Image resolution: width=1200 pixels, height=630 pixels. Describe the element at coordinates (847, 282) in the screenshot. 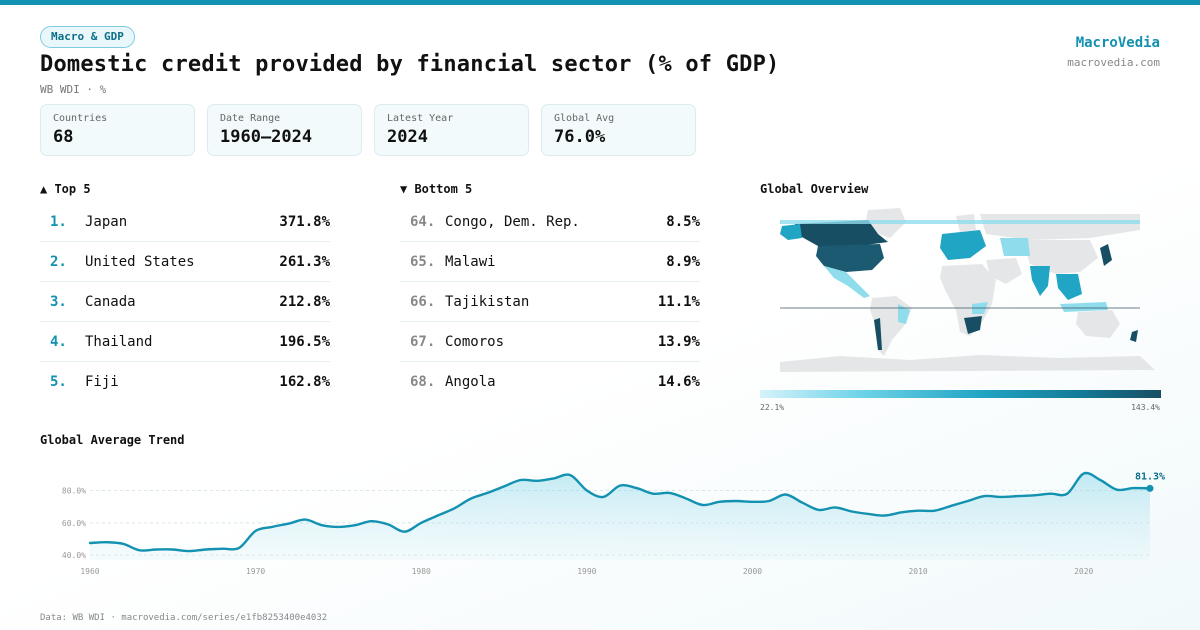

I see `region-mexico` at that location.